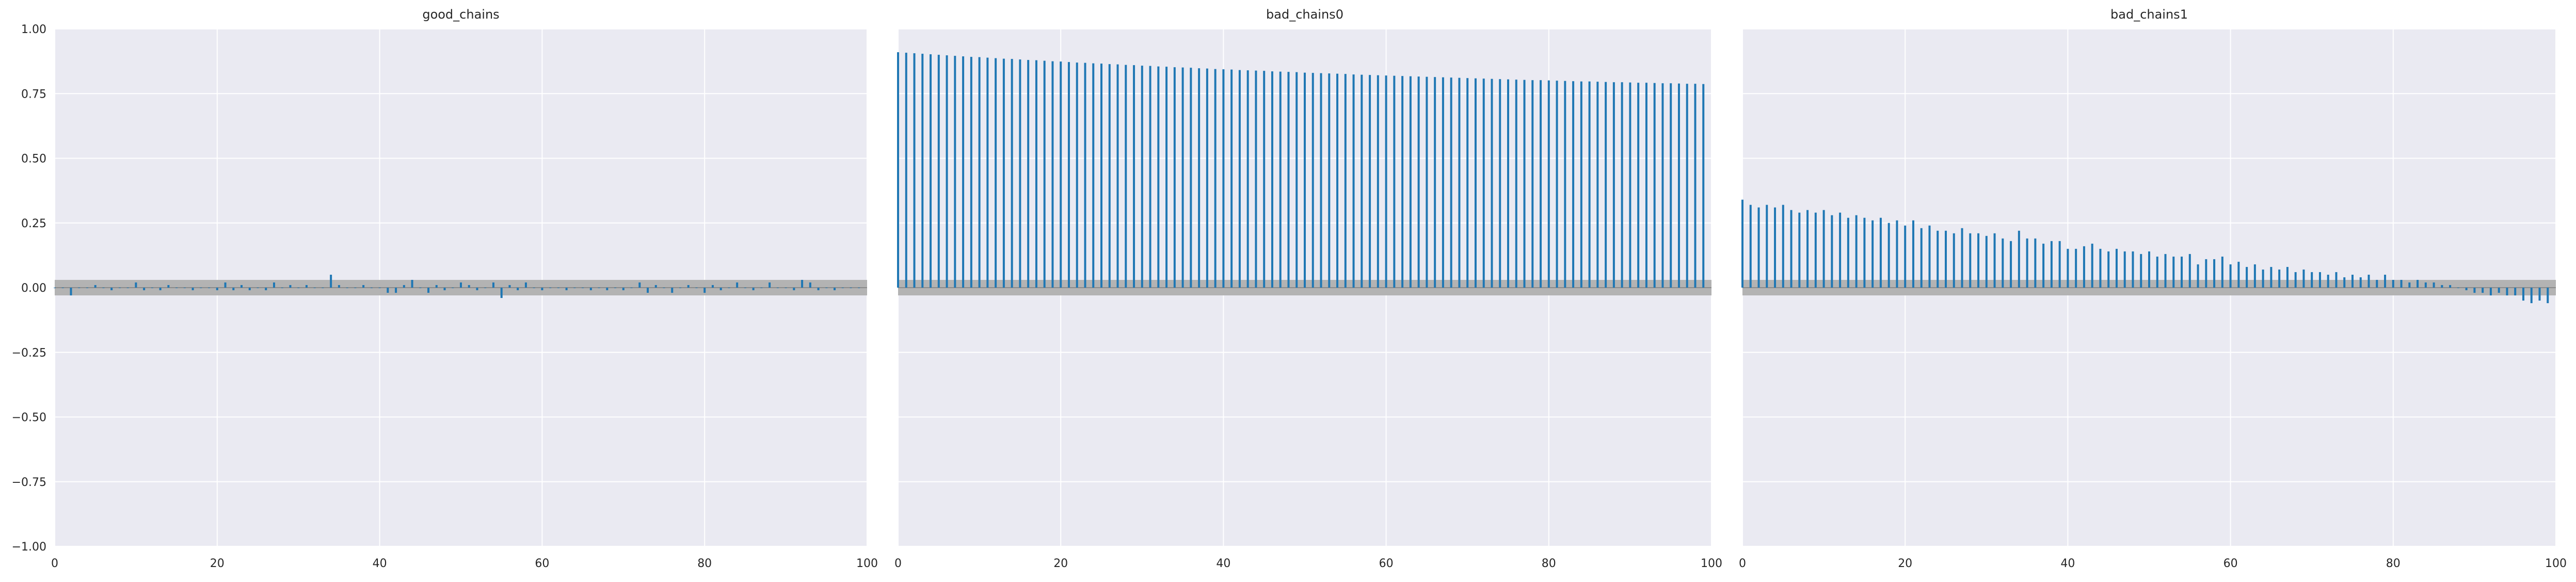 The height and width of the screenshot is (582, 2576). Describe the element at coordinates (1905, 564) in the screenshot. I see `x-tick-label: 20` at that location.